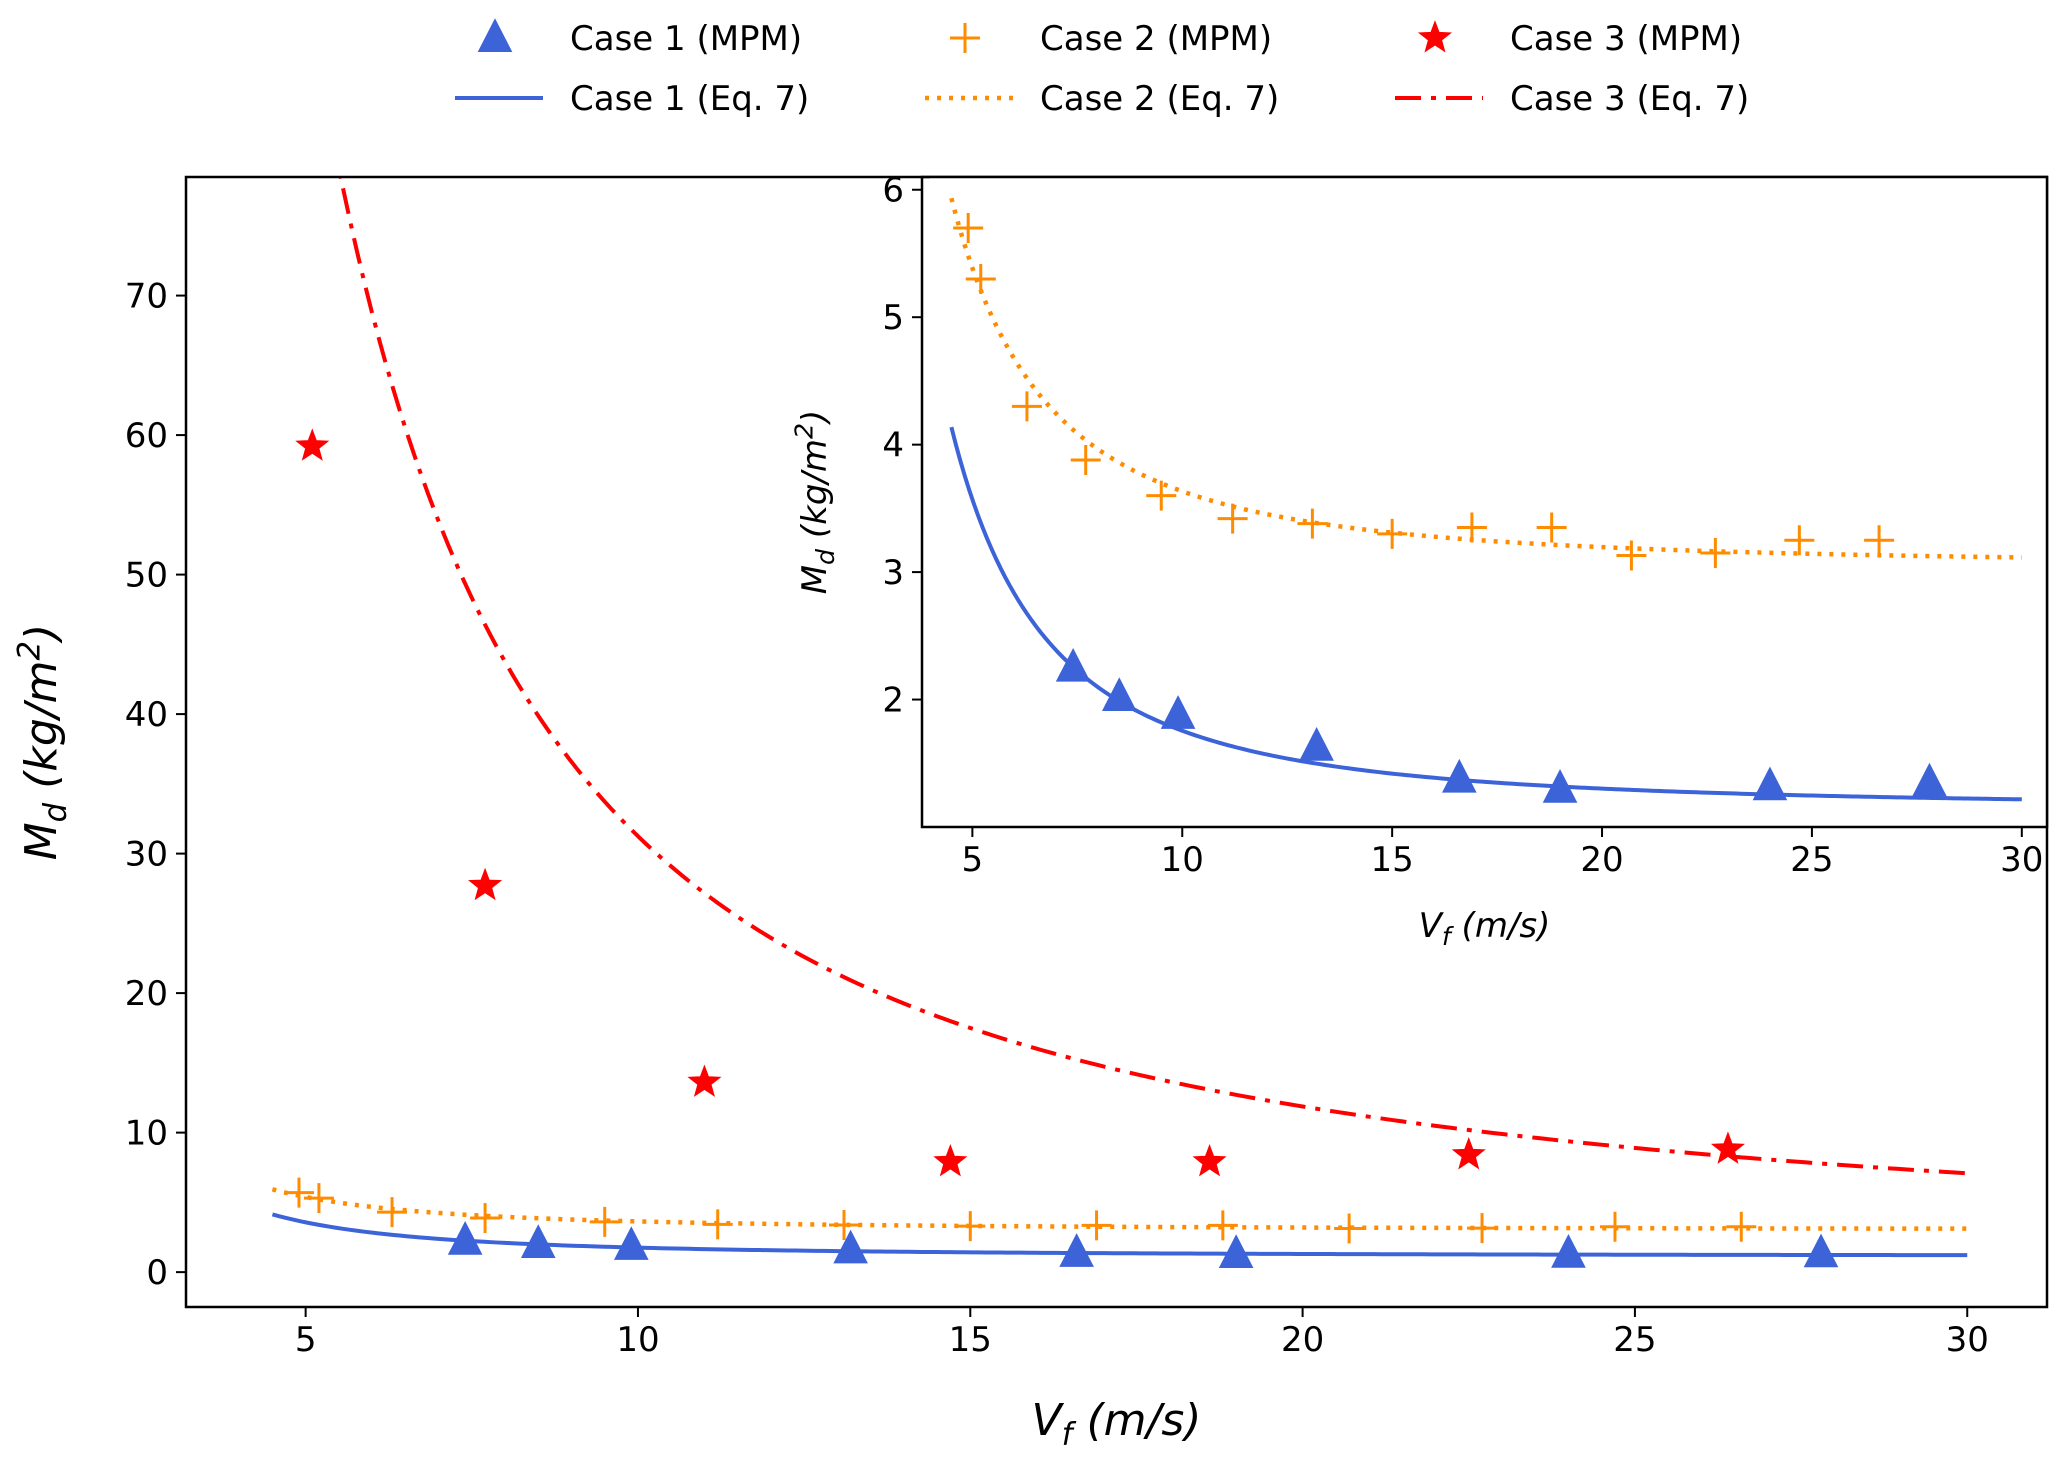 The width and height of the screenshot is (2067, 1462). Describe the element at coordinates (1159, 99) in the screenshot. I see `legend-label: Case 2 (Eq. 7)` at that location.